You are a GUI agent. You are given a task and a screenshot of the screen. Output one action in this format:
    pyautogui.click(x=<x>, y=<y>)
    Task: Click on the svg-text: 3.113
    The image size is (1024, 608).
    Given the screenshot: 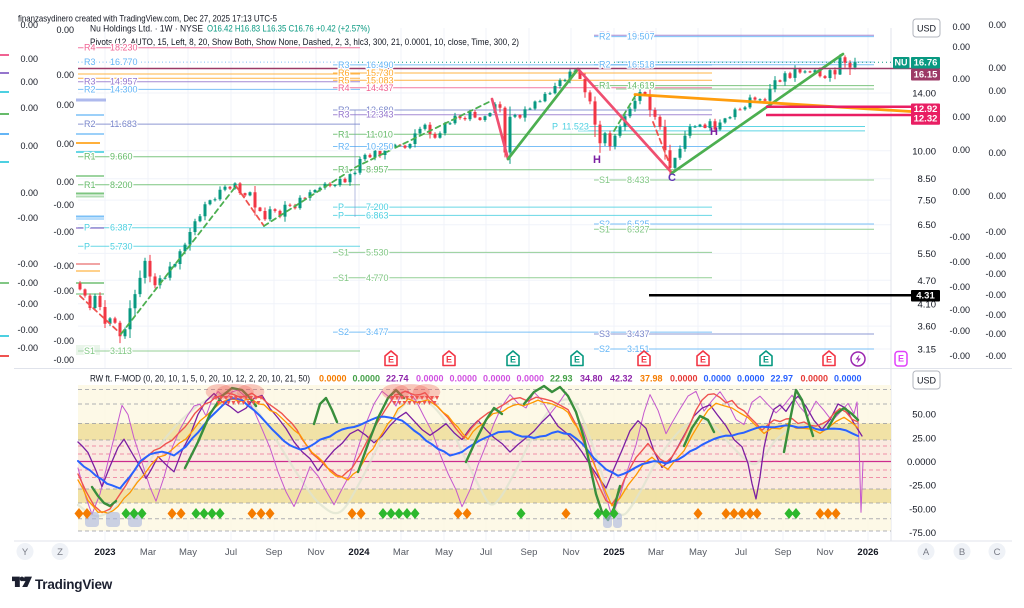 What is the action you would take?
    pyautogui.click(x=121, y=351)
    